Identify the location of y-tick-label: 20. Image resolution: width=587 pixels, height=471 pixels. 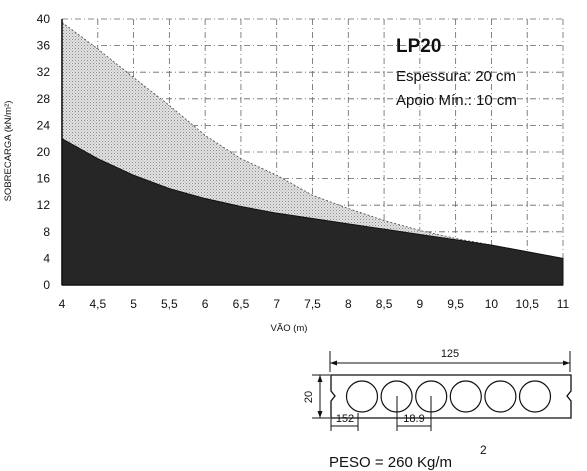
(44, 152).